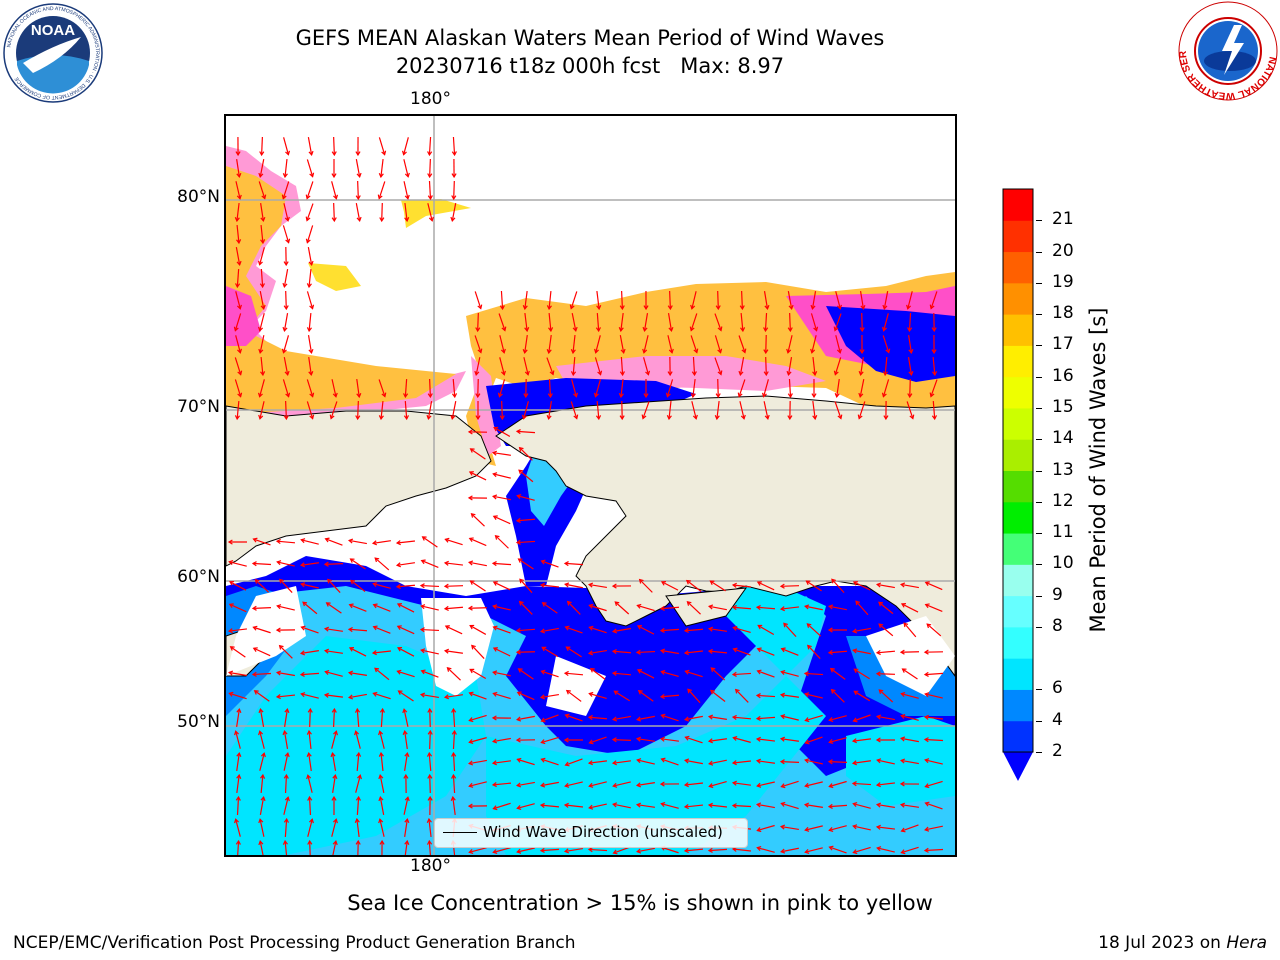 This screenshot has width=1280, height=960. Describe the element at coordinates (1228, 51) in the screenshot. I see `nws-logo: NATIONAL WEATHER SERVICE` at that location.